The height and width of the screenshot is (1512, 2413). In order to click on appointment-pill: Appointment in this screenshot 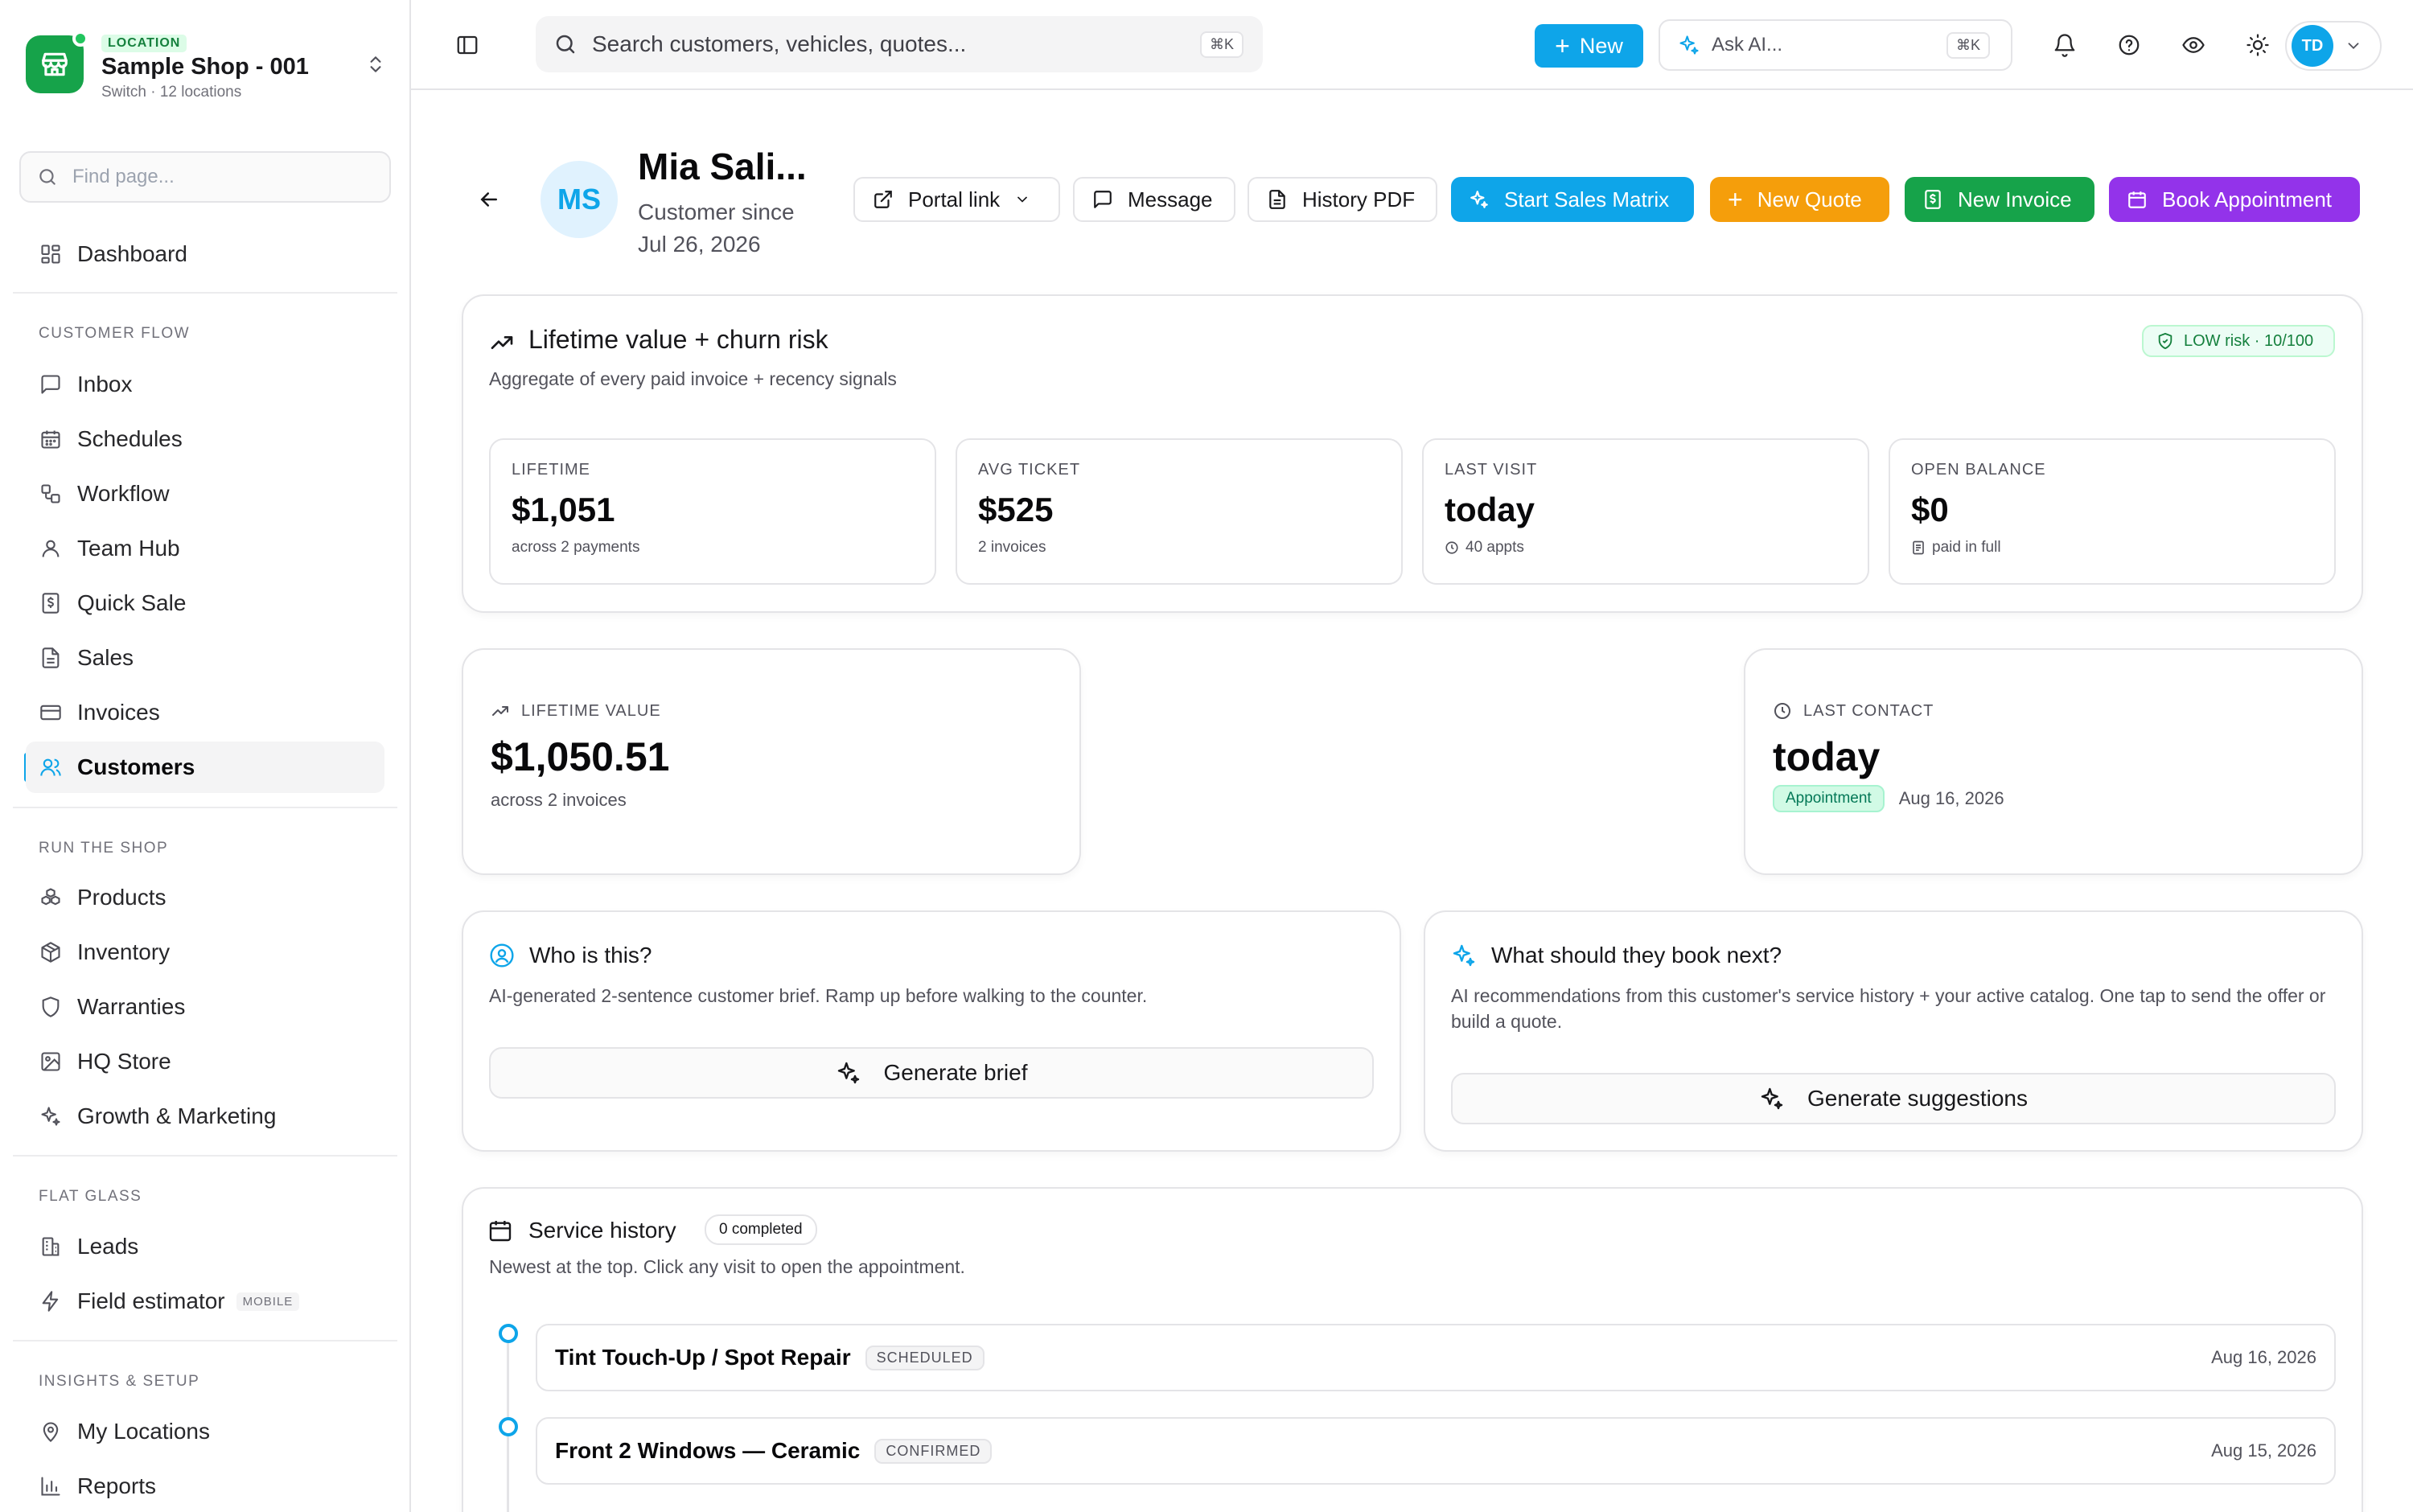, I will do `click(1829, 799)`.